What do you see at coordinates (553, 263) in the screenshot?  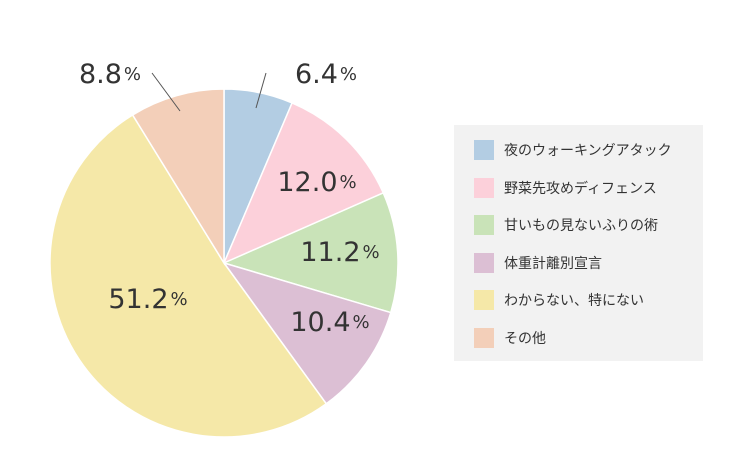 I see `legend-label: 体重計離別宣言` at bounding box center [553, 263].